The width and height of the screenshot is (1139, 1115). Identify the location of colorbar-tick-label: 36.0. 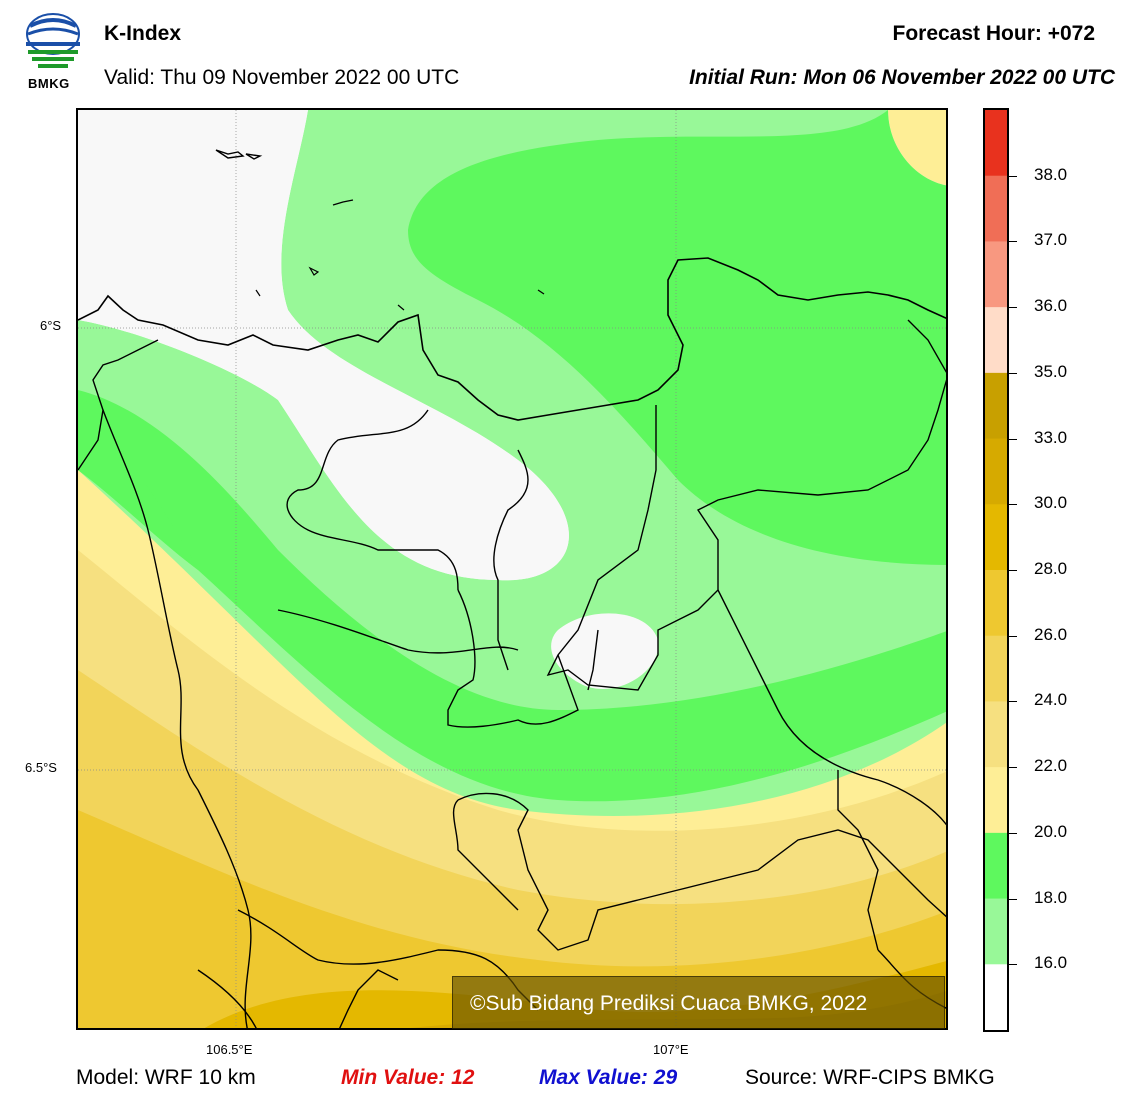
(1051, 306).